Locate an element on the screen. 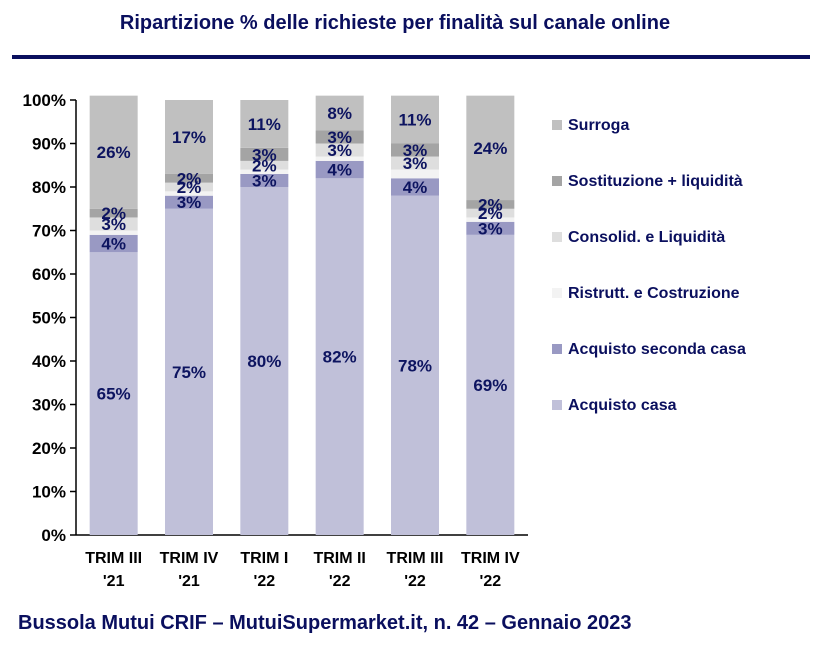 This screenshot has width=818, height=652. data-label-surroga: 8% is located at coordinates (339, 113).